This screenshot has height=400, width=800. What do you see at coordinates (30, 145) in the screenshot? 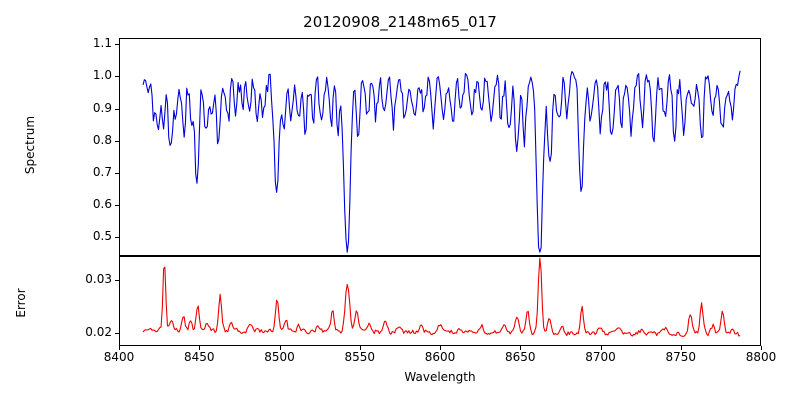
I see `spectrum-y-axis-label: Spectrum` at bounding box center [30, 145].